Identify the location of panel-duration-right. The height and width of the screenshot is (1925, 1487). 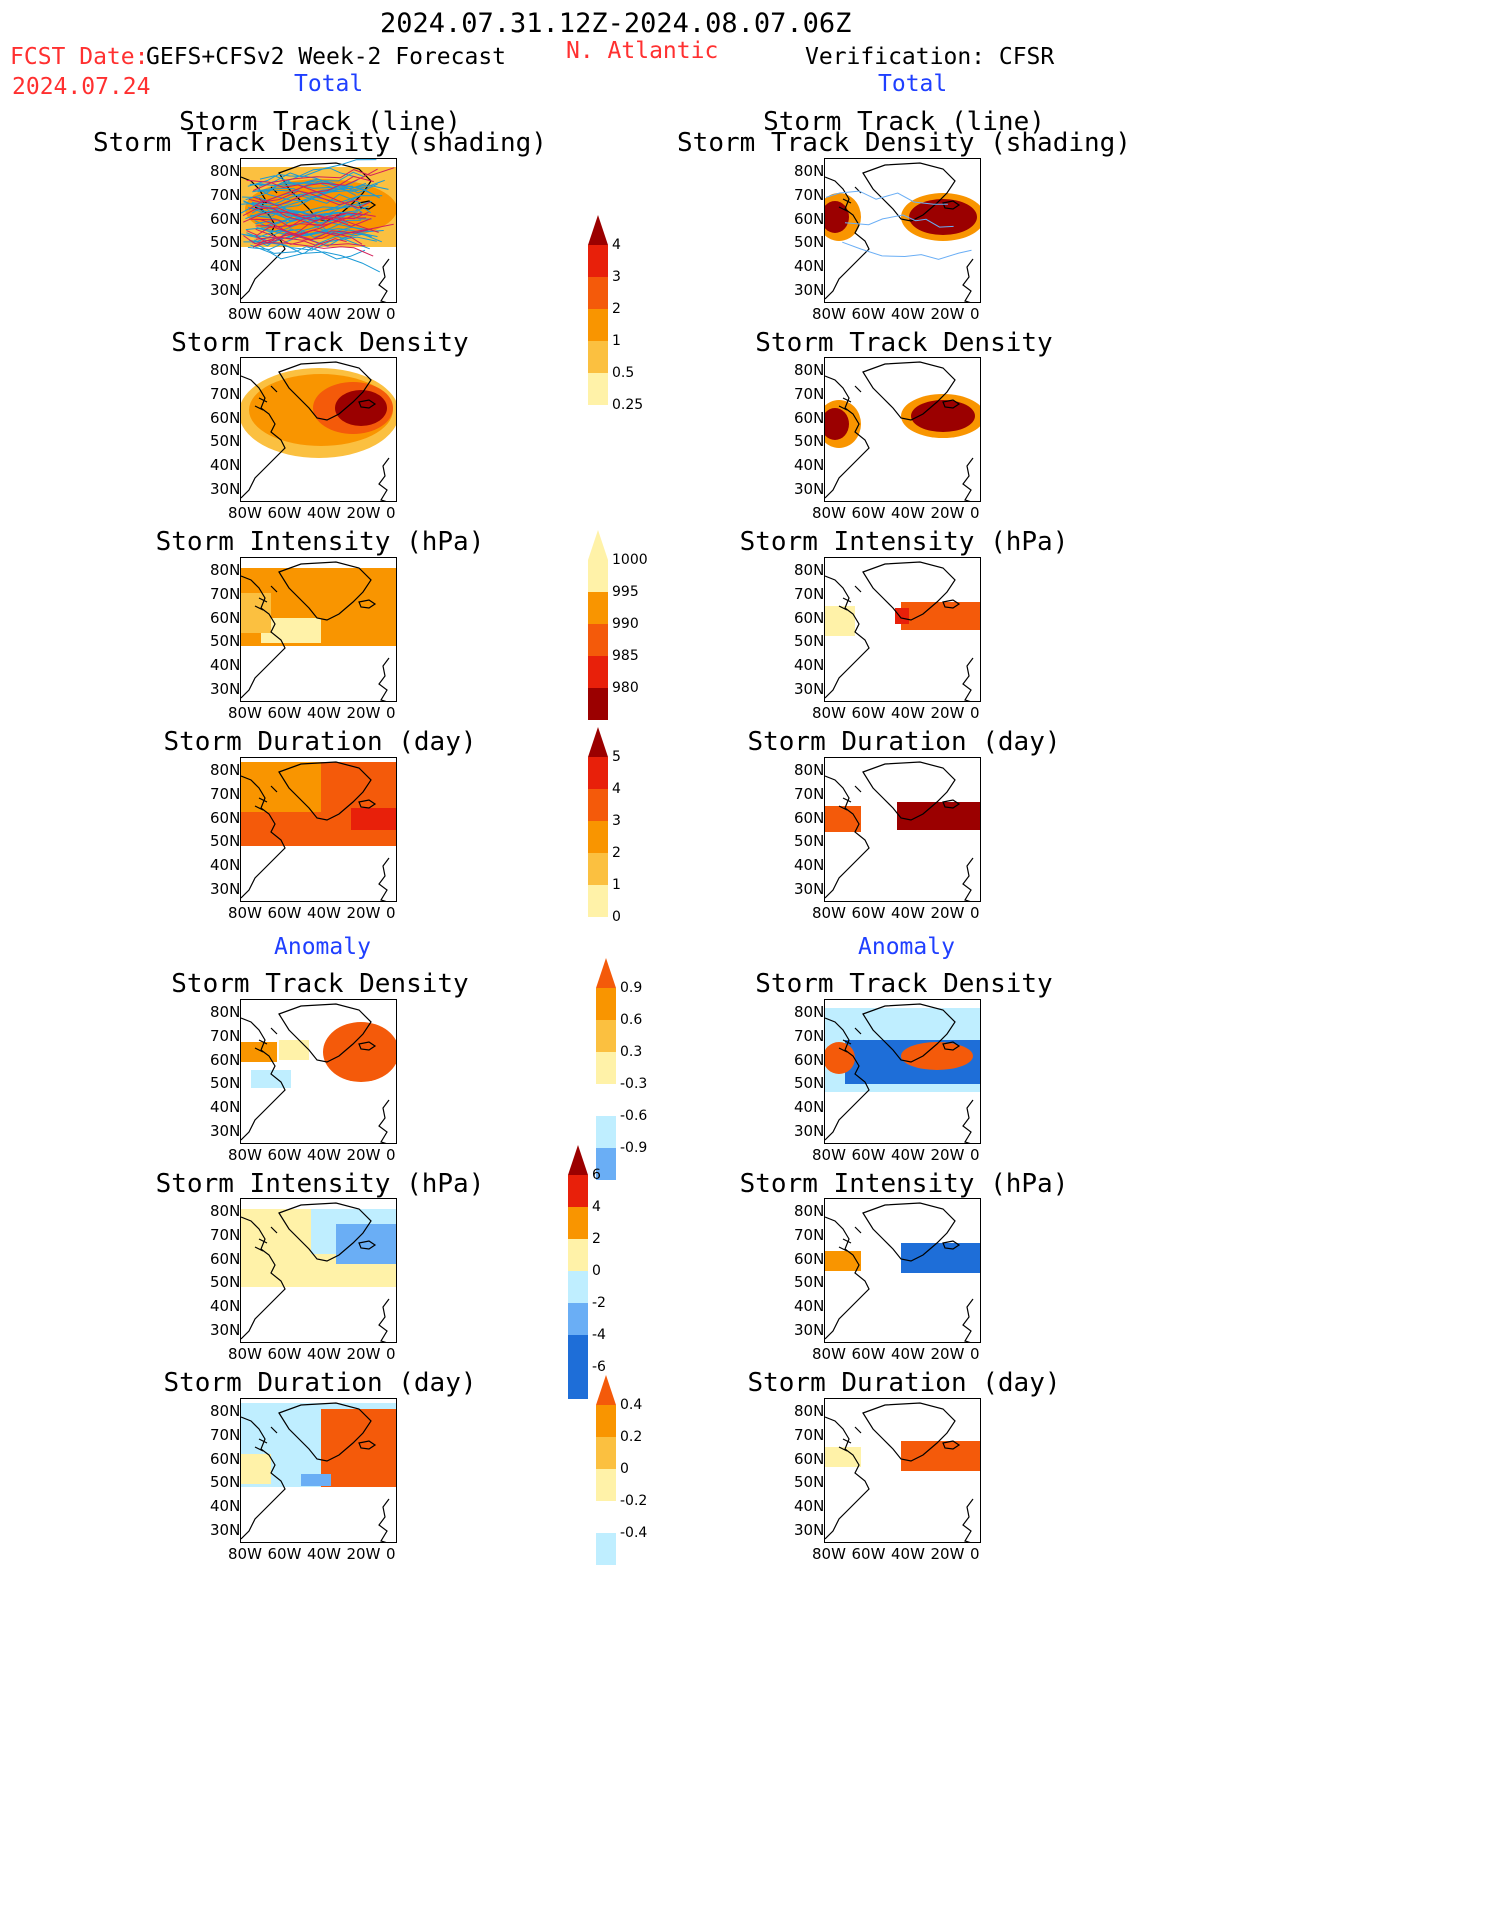
(902, 829).